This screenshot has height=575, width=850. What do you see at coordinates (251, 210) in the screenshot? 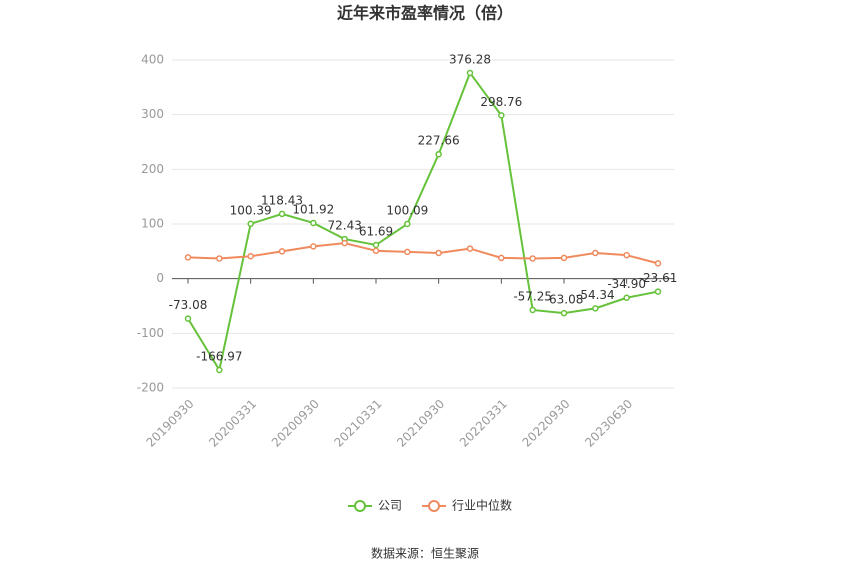
I see `value-label: 100.39` at bounding box center [251, 210].